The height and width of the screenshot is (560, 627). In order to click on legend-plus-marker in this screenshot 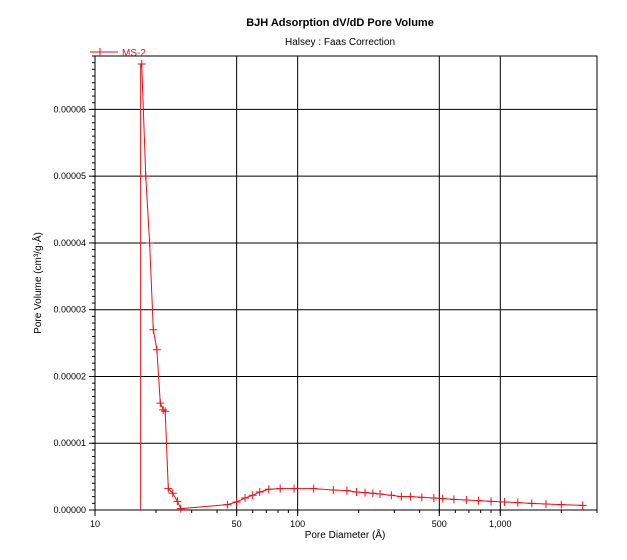, I will do `click(100, 52)`.